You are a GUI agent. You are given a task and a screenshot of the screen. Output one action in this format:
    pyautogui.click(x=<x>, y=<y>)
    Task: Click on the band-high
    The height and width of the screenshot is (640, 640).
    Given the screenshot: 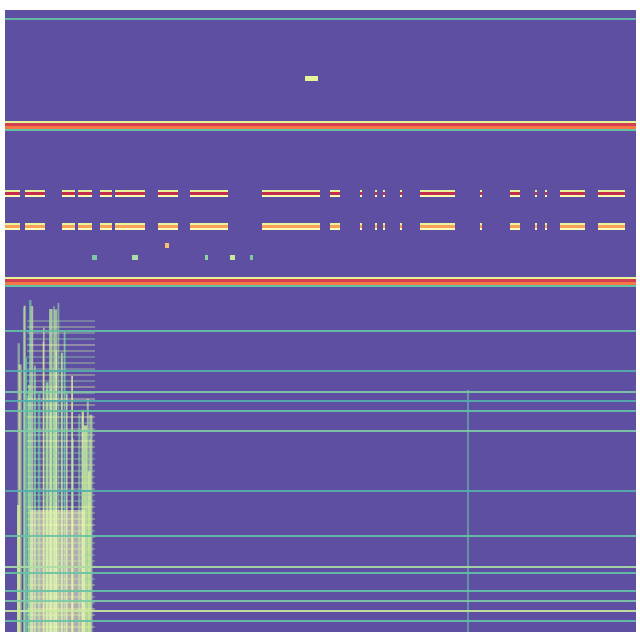 What is the action you would take?
    pyautogui.click(x=320, y=124)
    